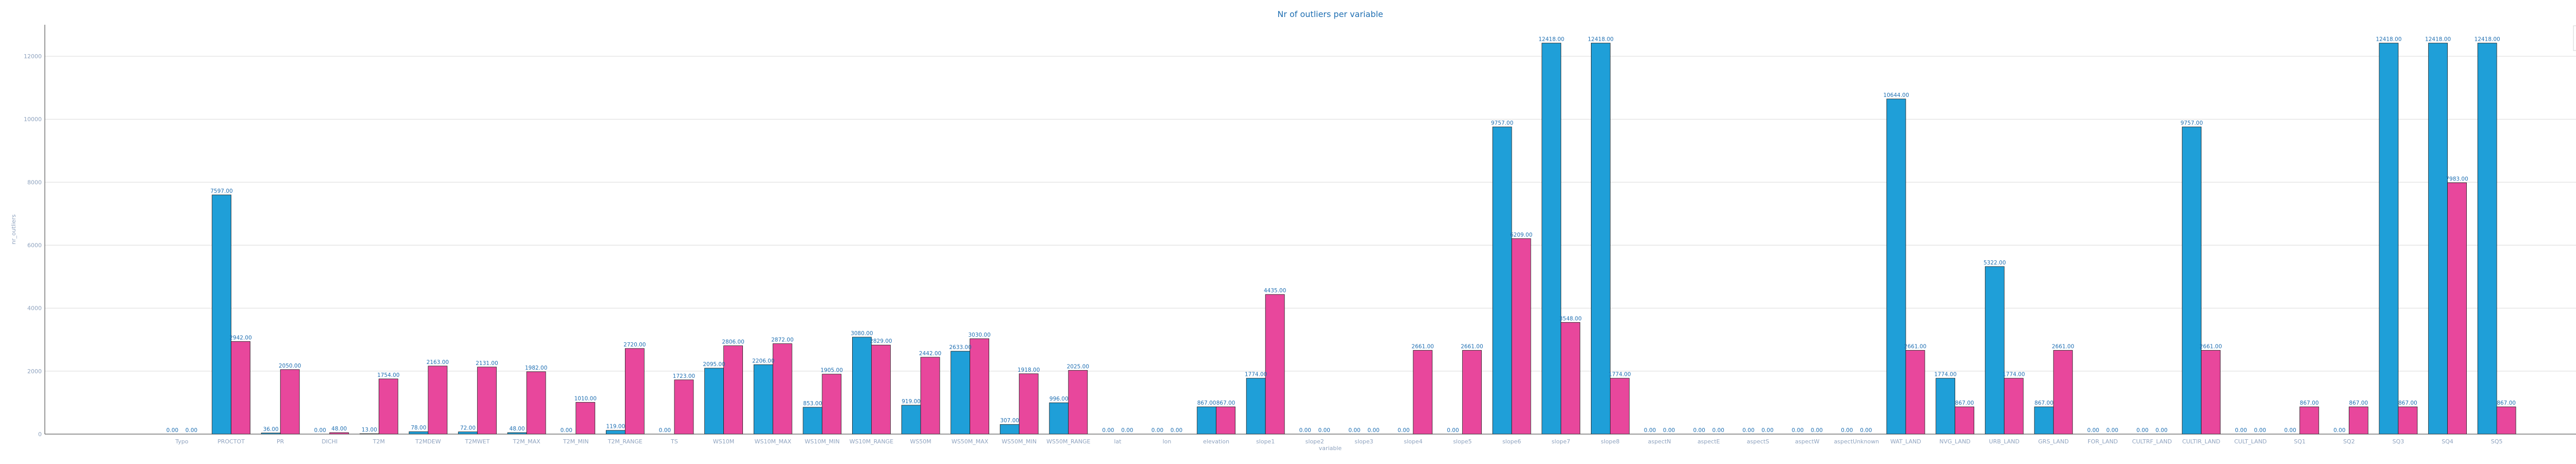  What do you see at coordinates (1019, 441) in the screenshot?
I see `x-tick-label: WS50M_MIN` at bounding box center [1019, 441].